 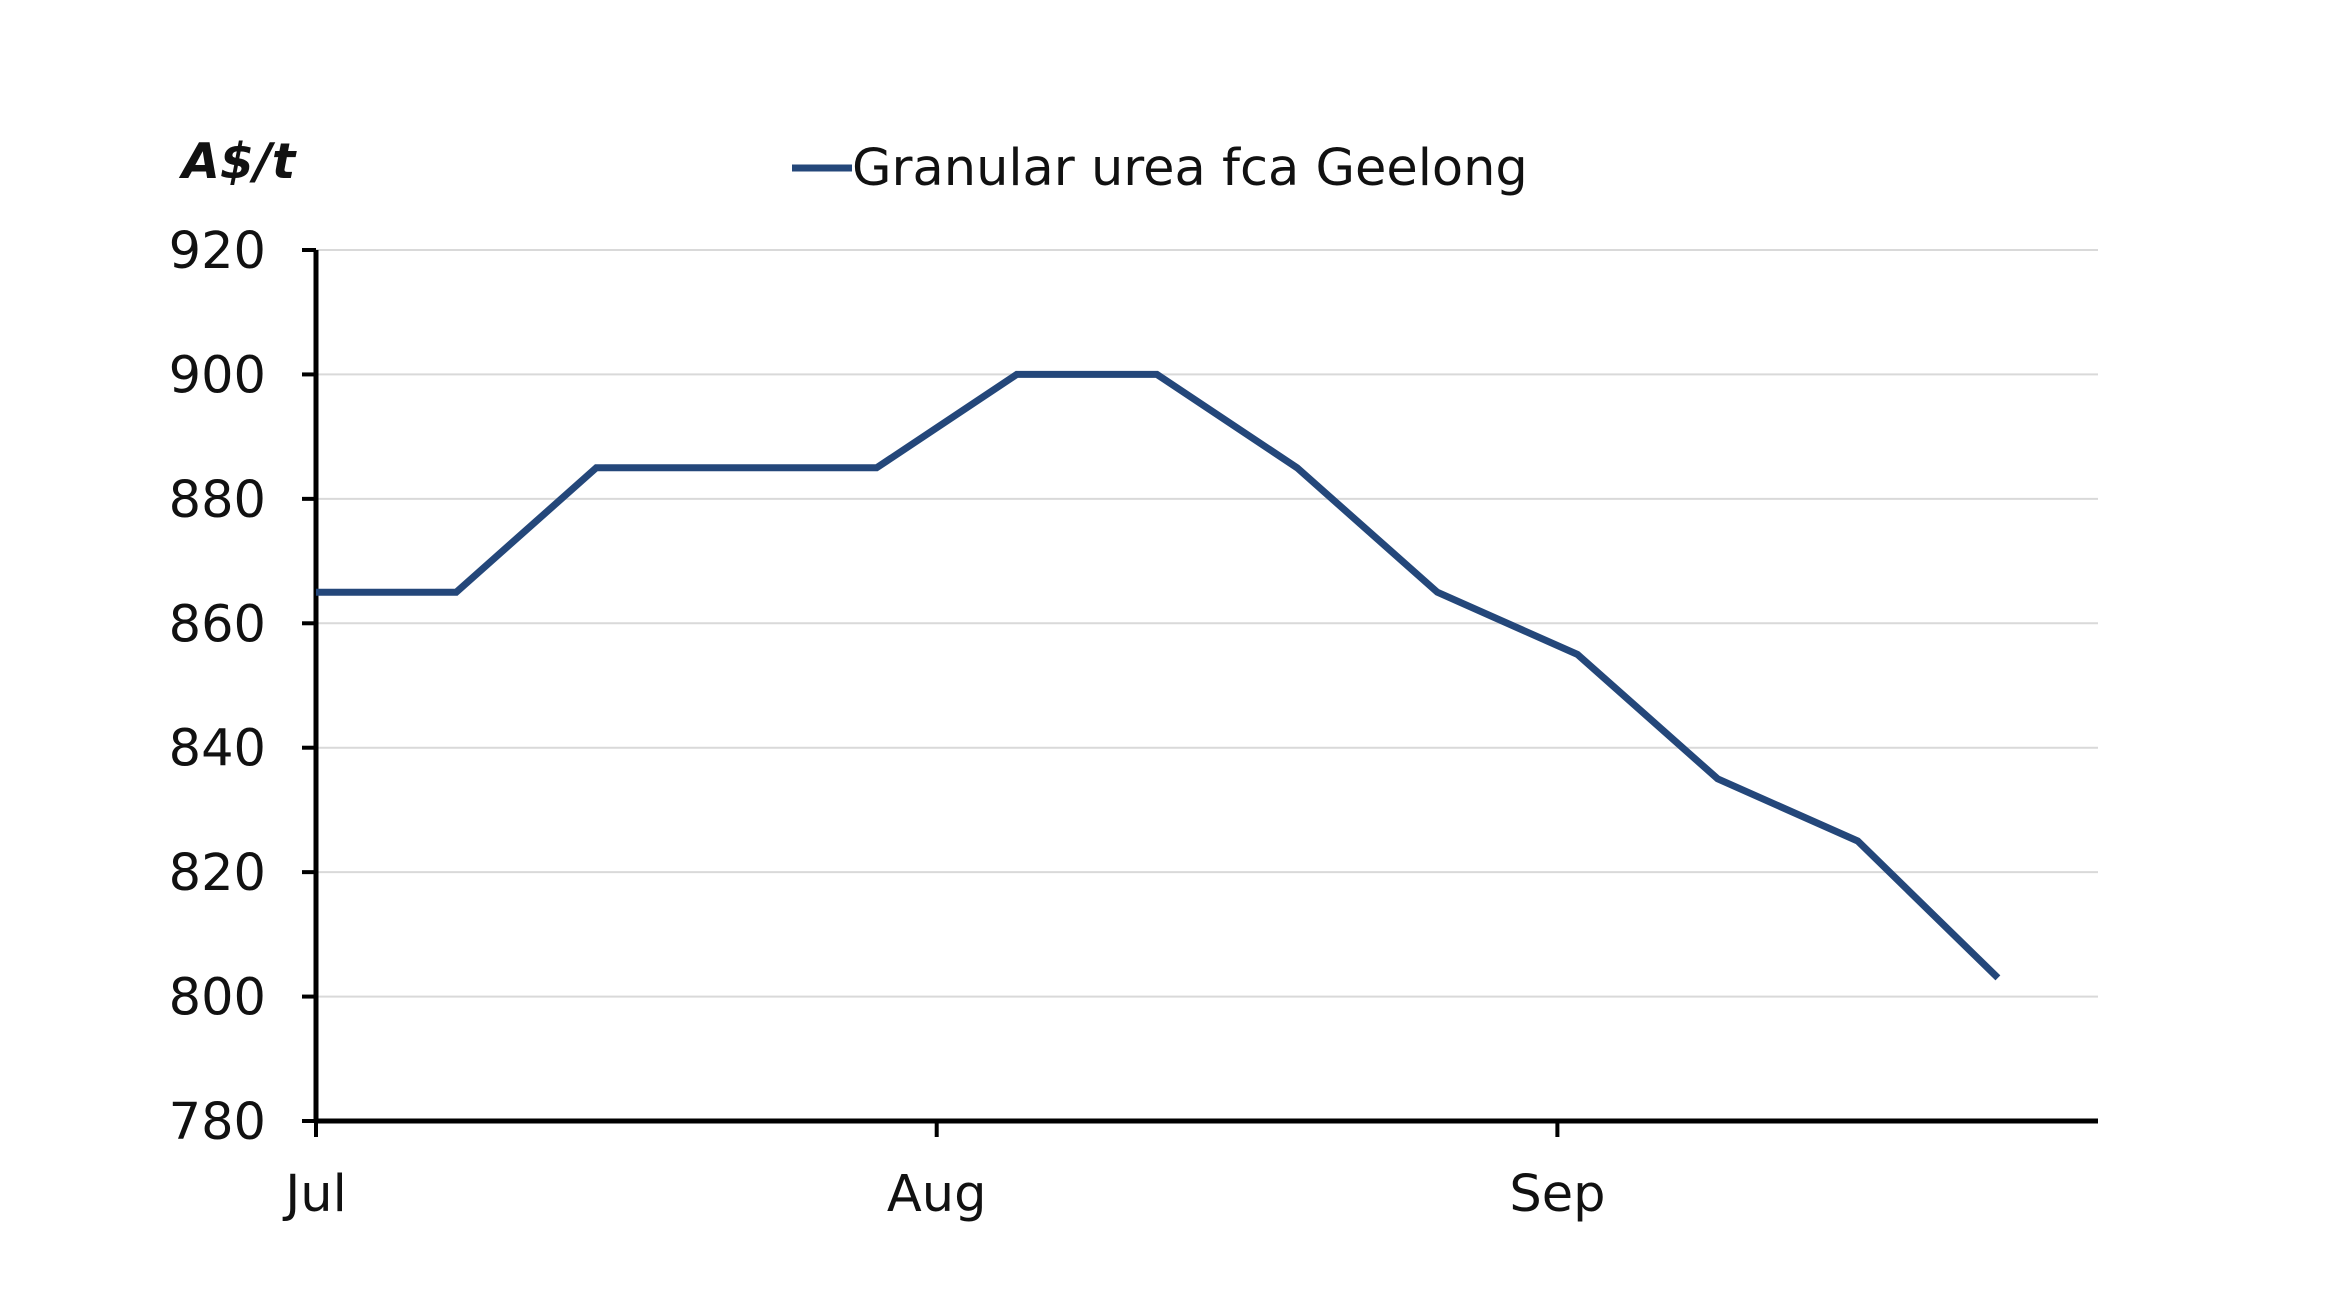 I want to click on y-tick-label: 840, so click(x=217, y=749).